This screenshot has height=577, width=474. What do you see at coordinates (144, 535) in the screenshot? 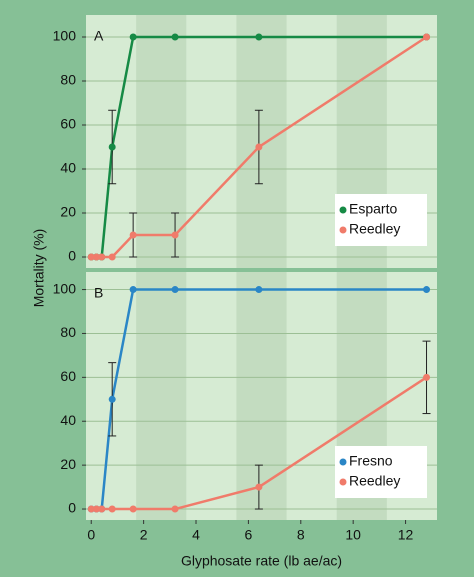
I see `x-tick-label: 2` at bounding box center [144, 535].